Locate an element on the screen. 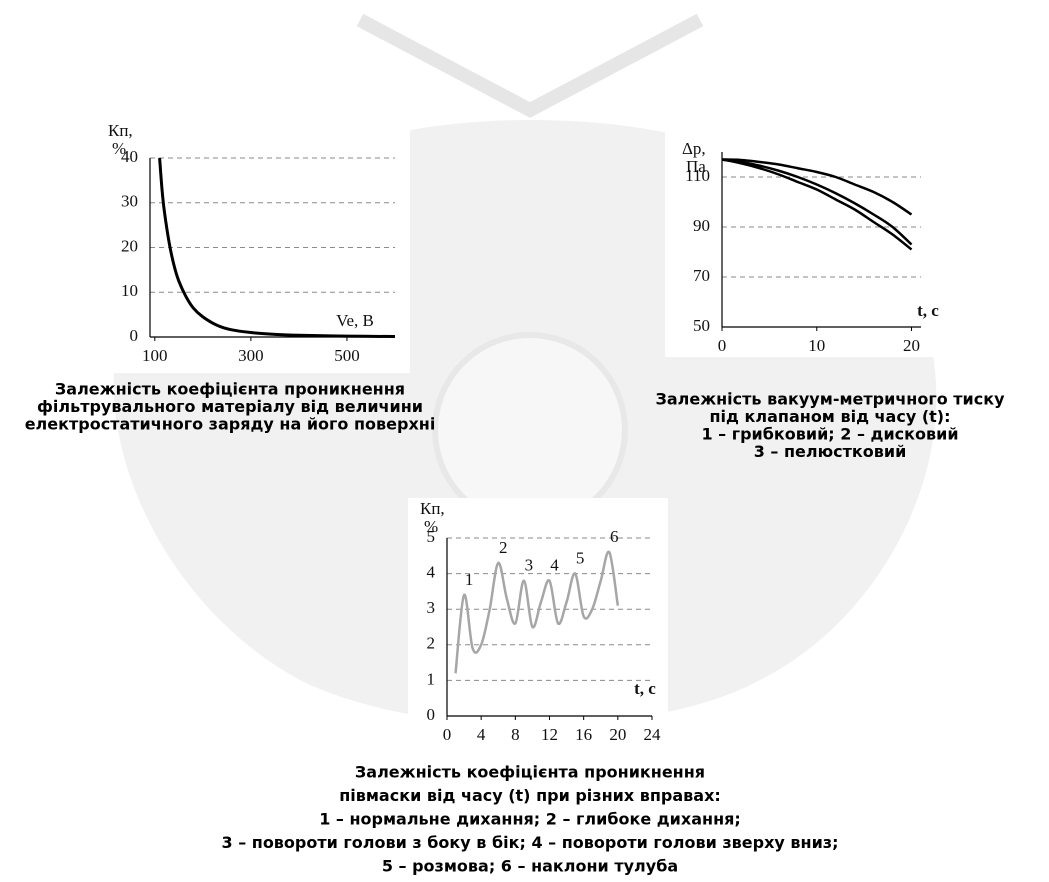 Image resolution: width=1049 pixels, height=882 pixels. x-tick-label: 24 is located at coordinates (653, 734).